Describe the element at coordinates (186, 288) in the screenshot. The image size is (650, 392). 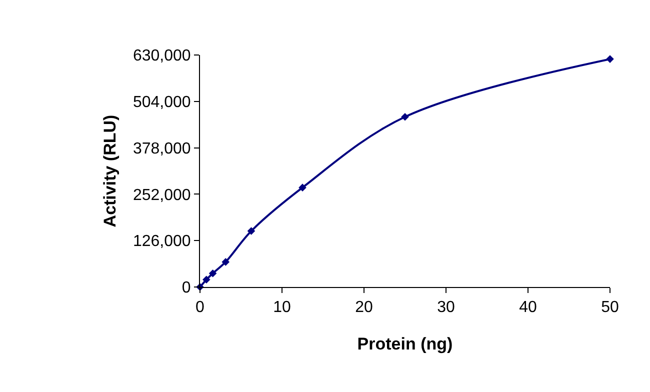
I see `y-tick-label: 0` at that location.